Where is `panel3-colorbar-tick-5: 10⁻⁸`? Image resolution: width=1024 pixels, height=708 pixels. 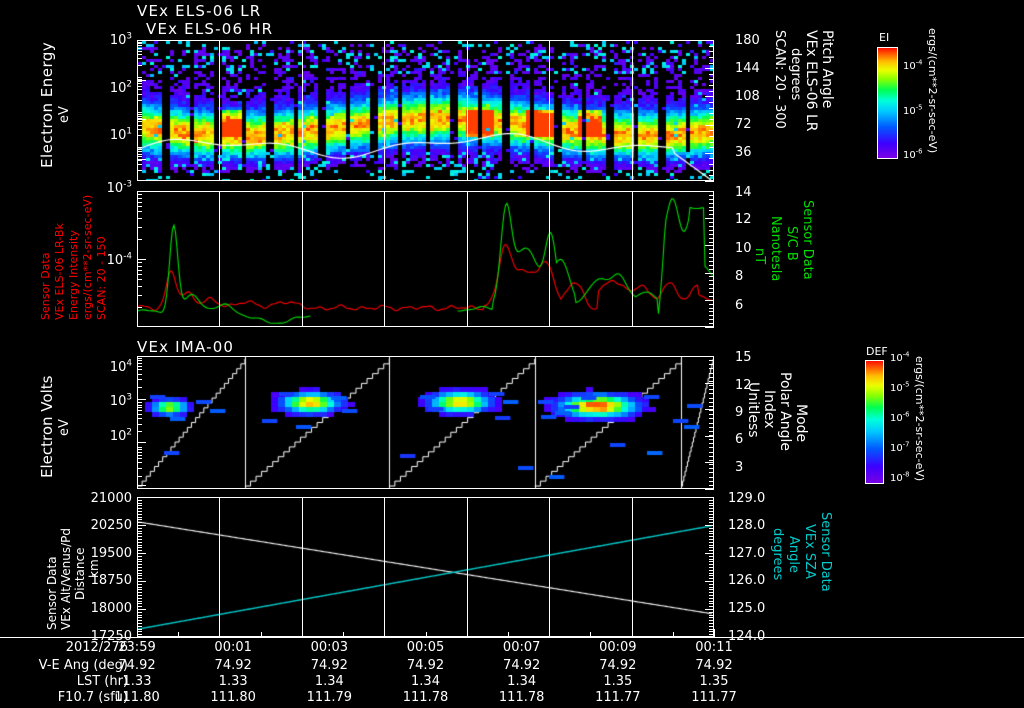
panel3-colorbar-tick-5: 10⁻⁸ is located at coordinates (900, 477).